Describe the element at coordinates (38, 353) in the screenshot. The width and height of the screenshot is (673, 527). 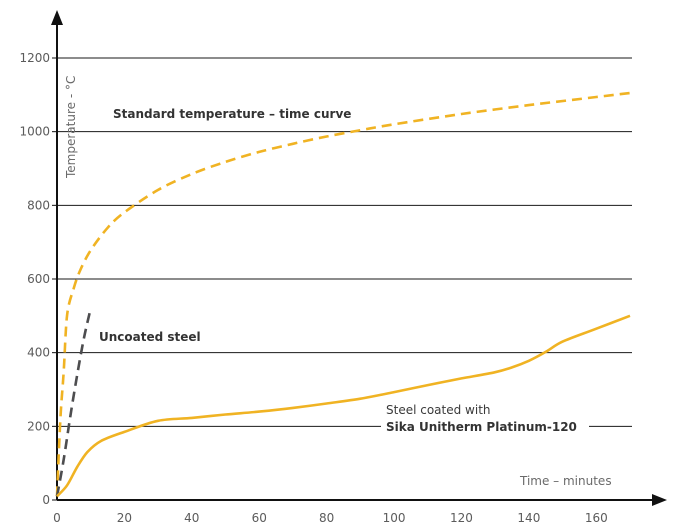
I see `y-tick-label: 400` at that location.